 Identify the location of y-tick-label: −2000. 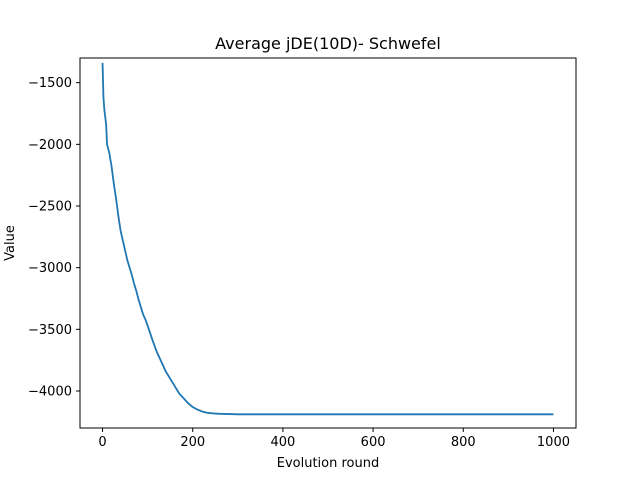
(50, 145).